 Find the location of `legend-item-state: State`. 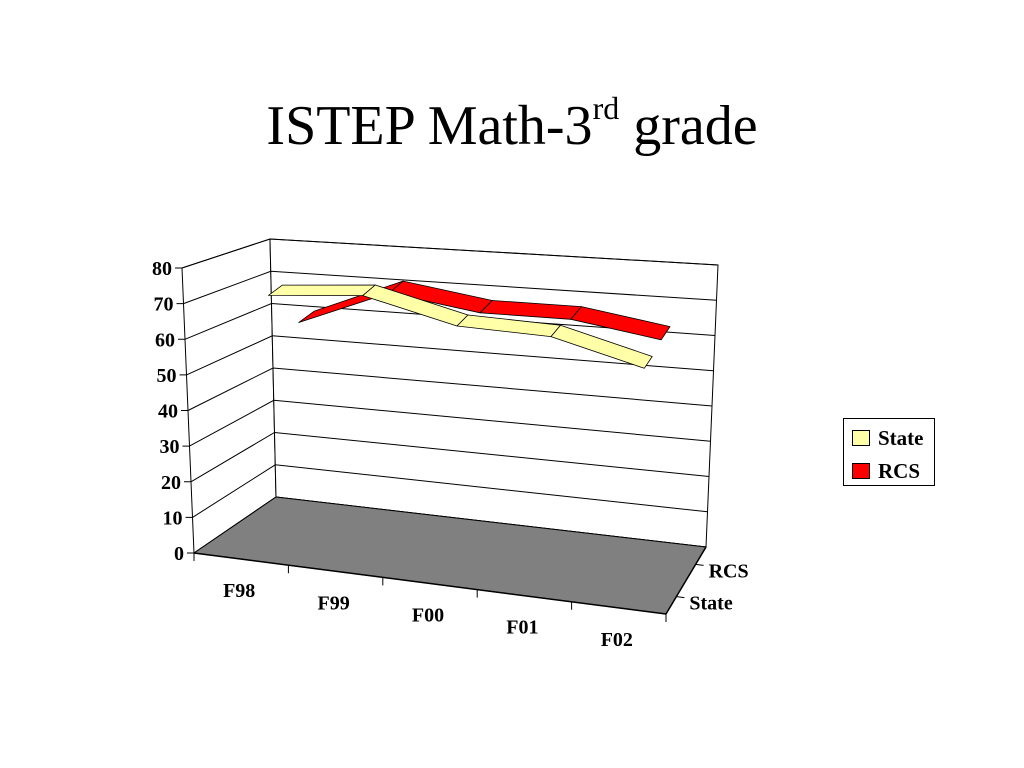

legend-item-state: State is located at coordinates (888, 438).